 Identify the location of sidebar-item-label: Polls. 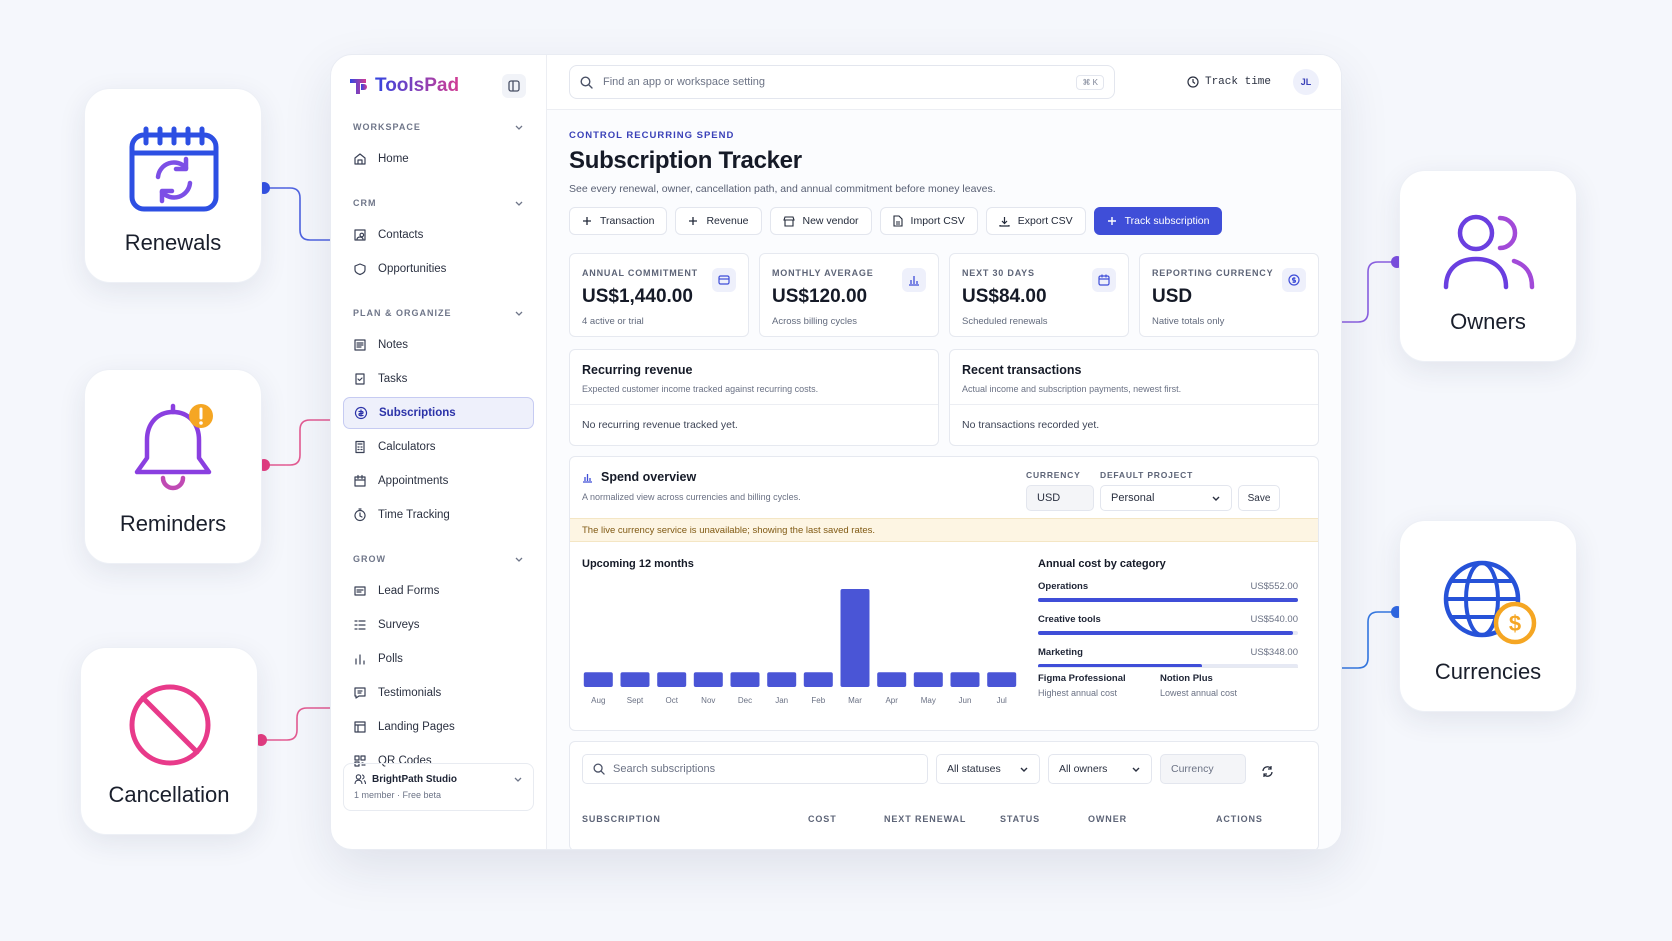
(390, 659).